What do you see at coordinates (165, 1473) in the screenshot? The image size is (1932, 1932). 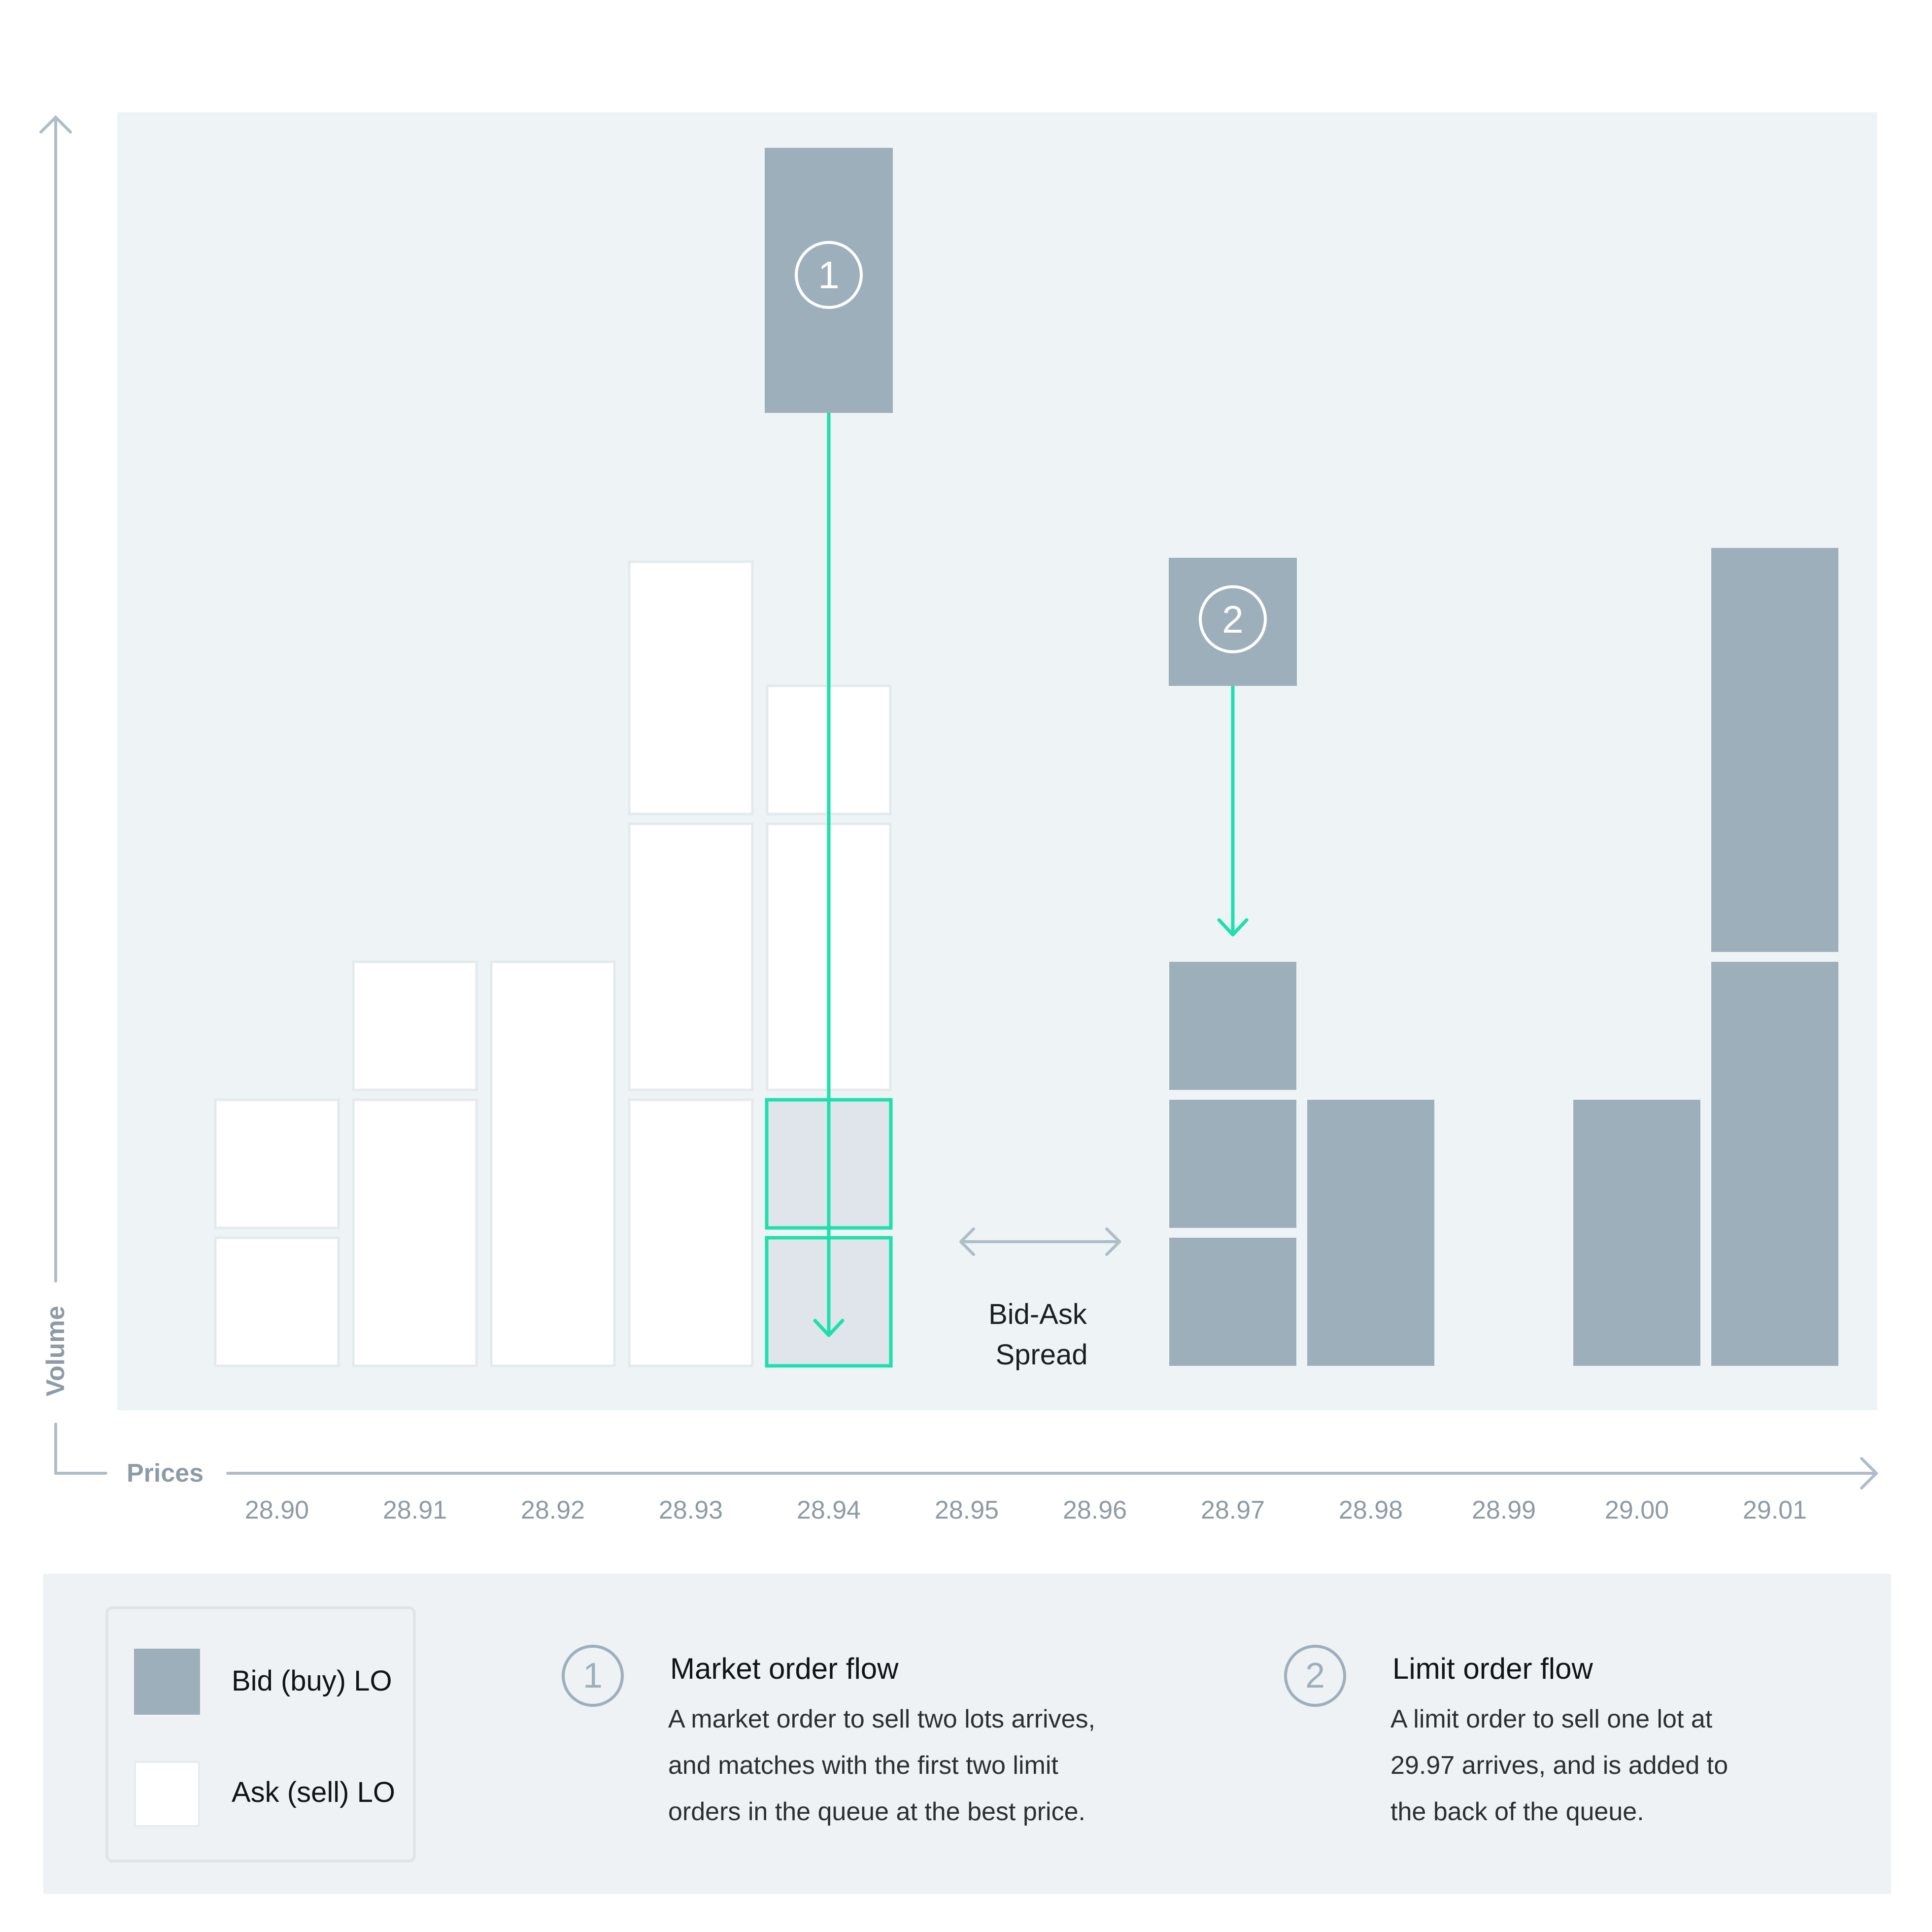 I see `x-axis-label: Prices` at bounding box center [165, 1473].